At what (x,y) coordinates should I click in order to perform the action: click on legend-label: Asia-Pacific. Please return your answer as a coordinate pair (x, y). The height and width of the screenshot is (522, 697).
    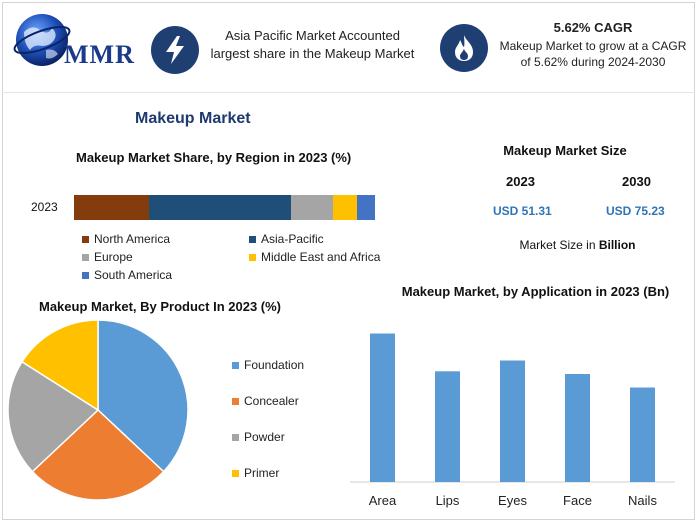
    Looking at the image, I should click on (292, 239).